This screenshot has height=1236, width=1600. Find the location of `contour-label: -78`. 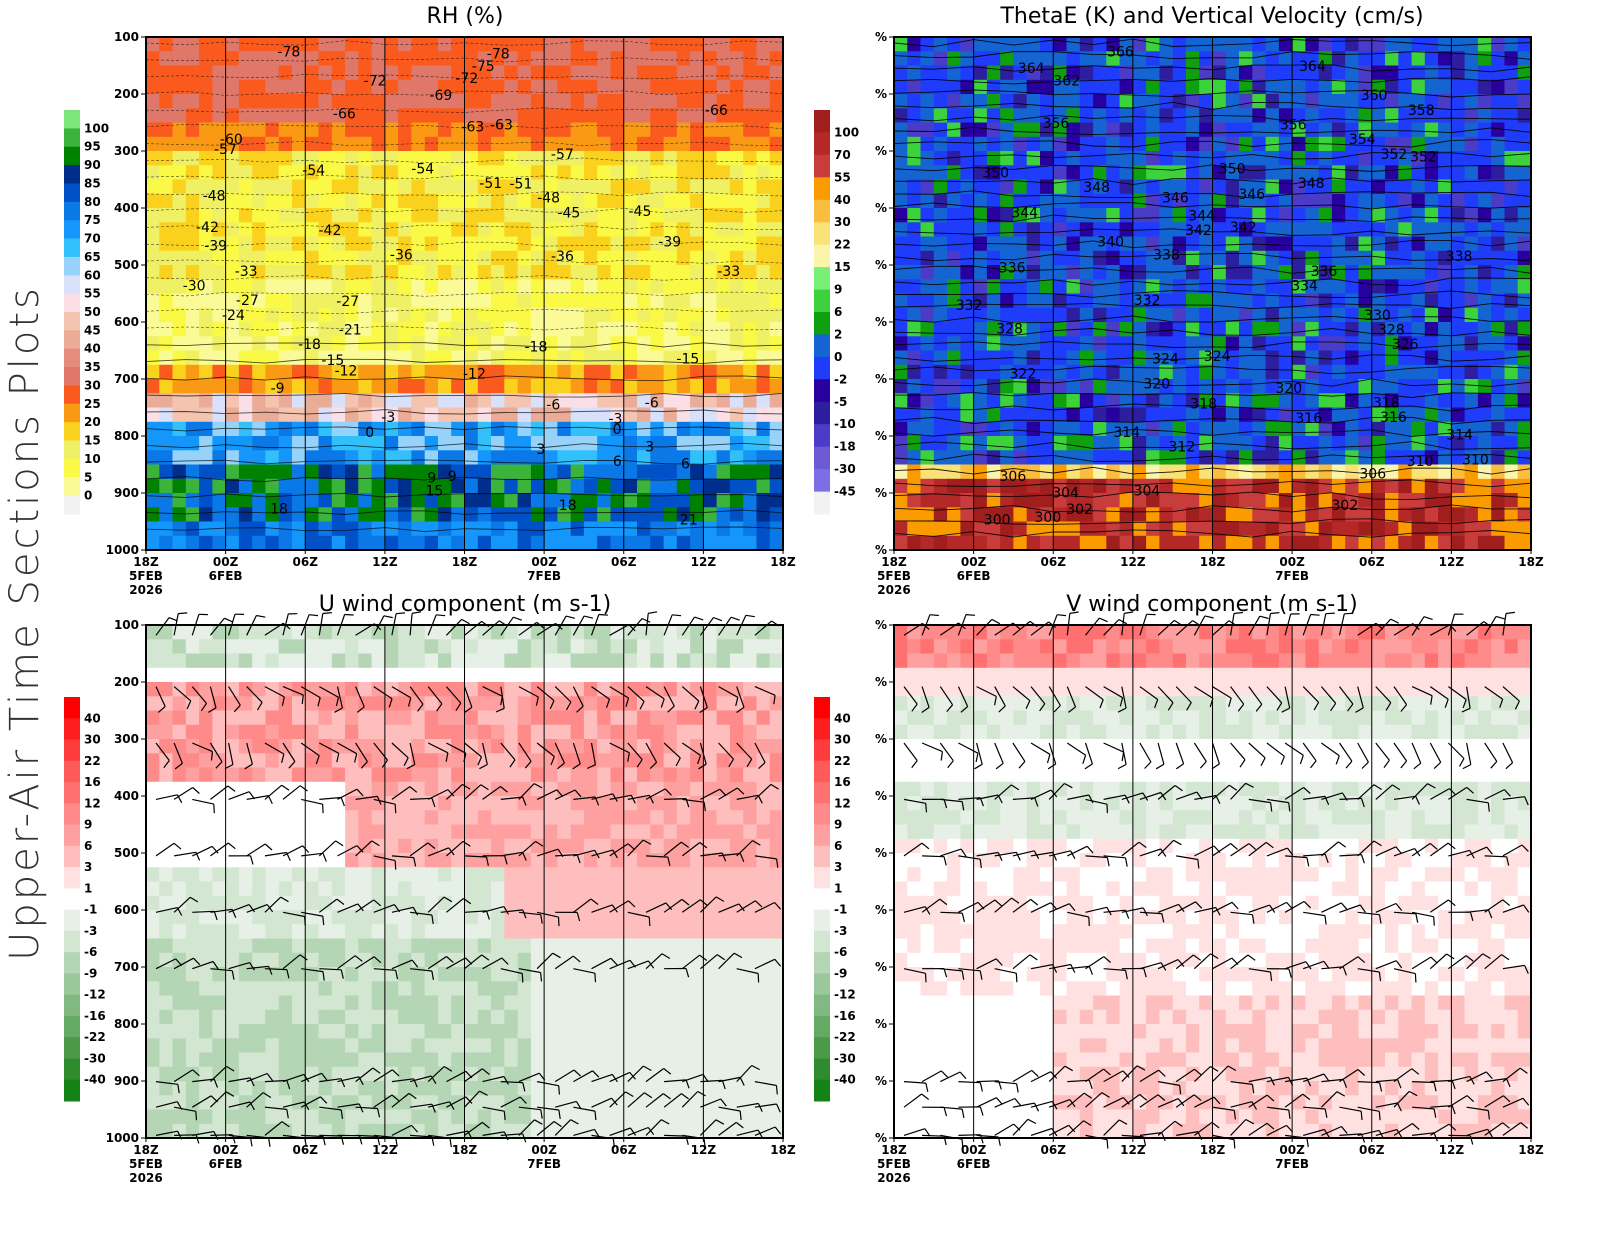

contour-label: -78 is located at coordinates (498, 55).